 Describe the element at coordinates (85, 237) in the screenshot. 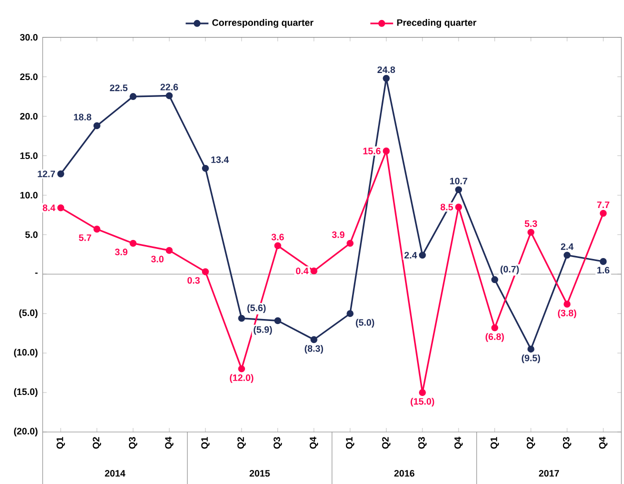

I see `data-label: 5.7` at that location.